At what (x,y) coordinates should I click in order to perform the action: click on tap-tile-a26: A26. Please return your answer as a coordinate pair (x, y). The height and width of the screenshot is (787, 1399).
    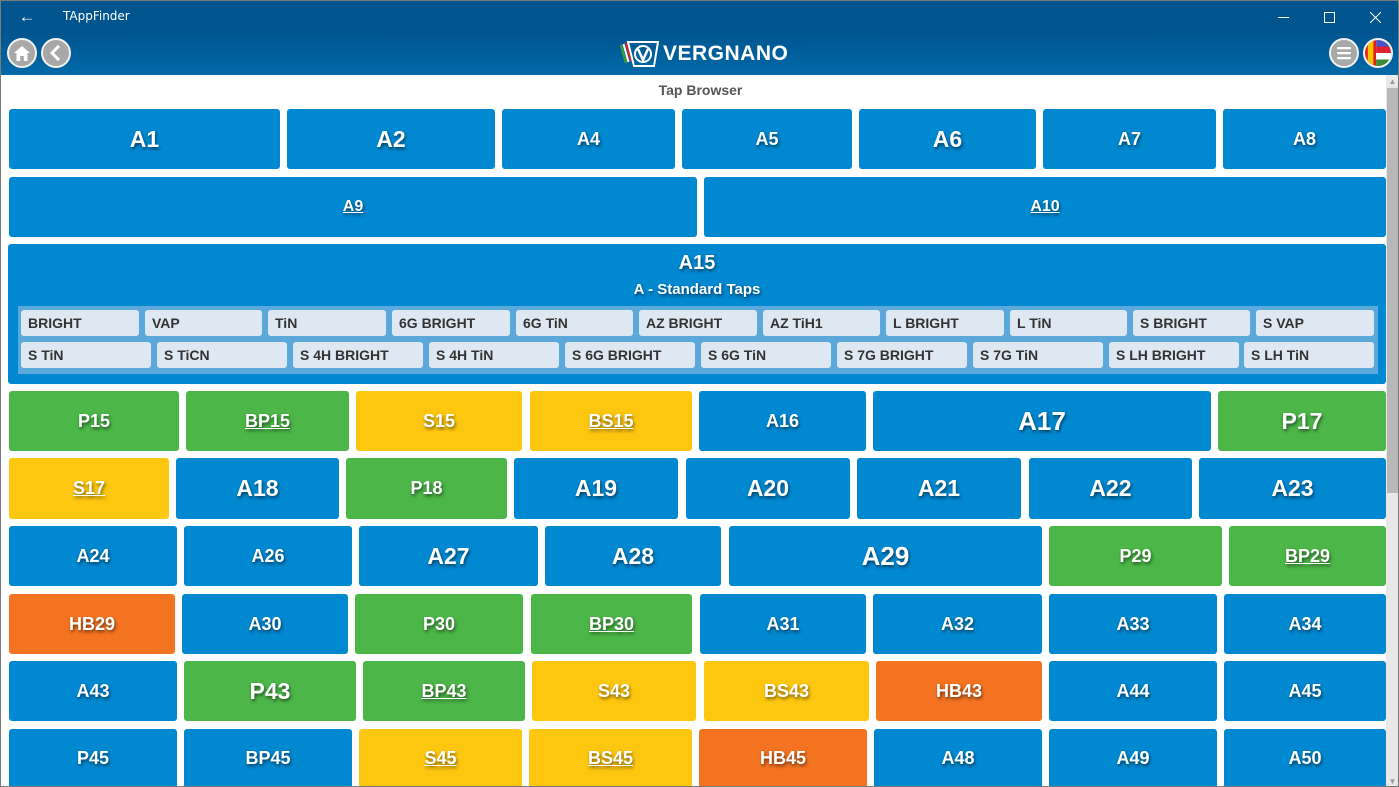
    Looking at the image, I should click on (268, 556).